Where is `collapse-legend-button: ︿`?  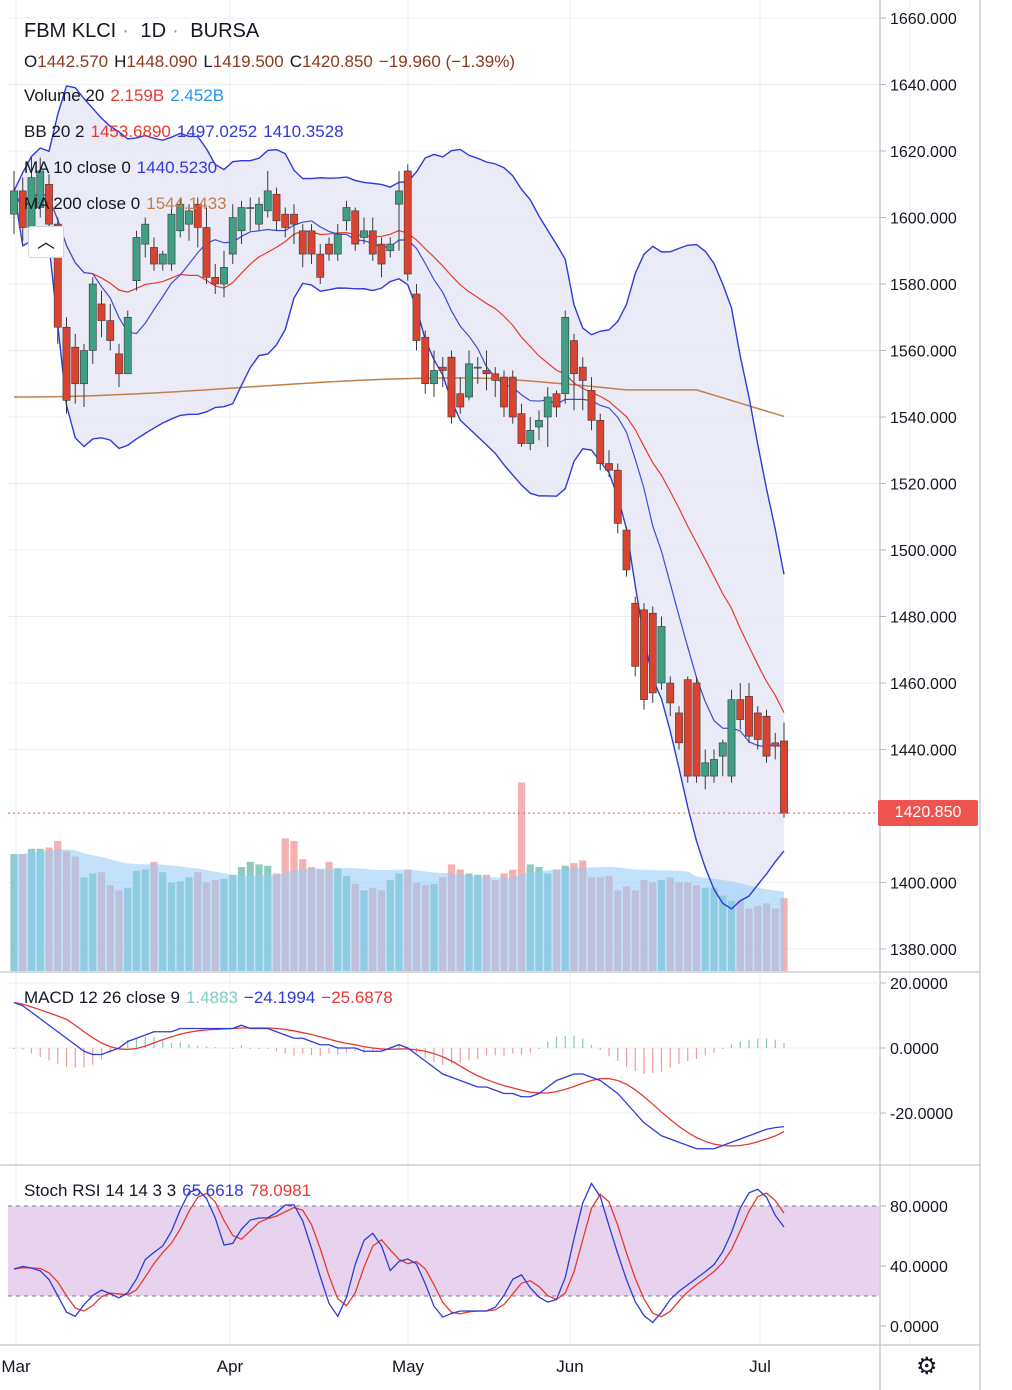 collapse-legend-button: ︿ is located at coordinates (46, 242).